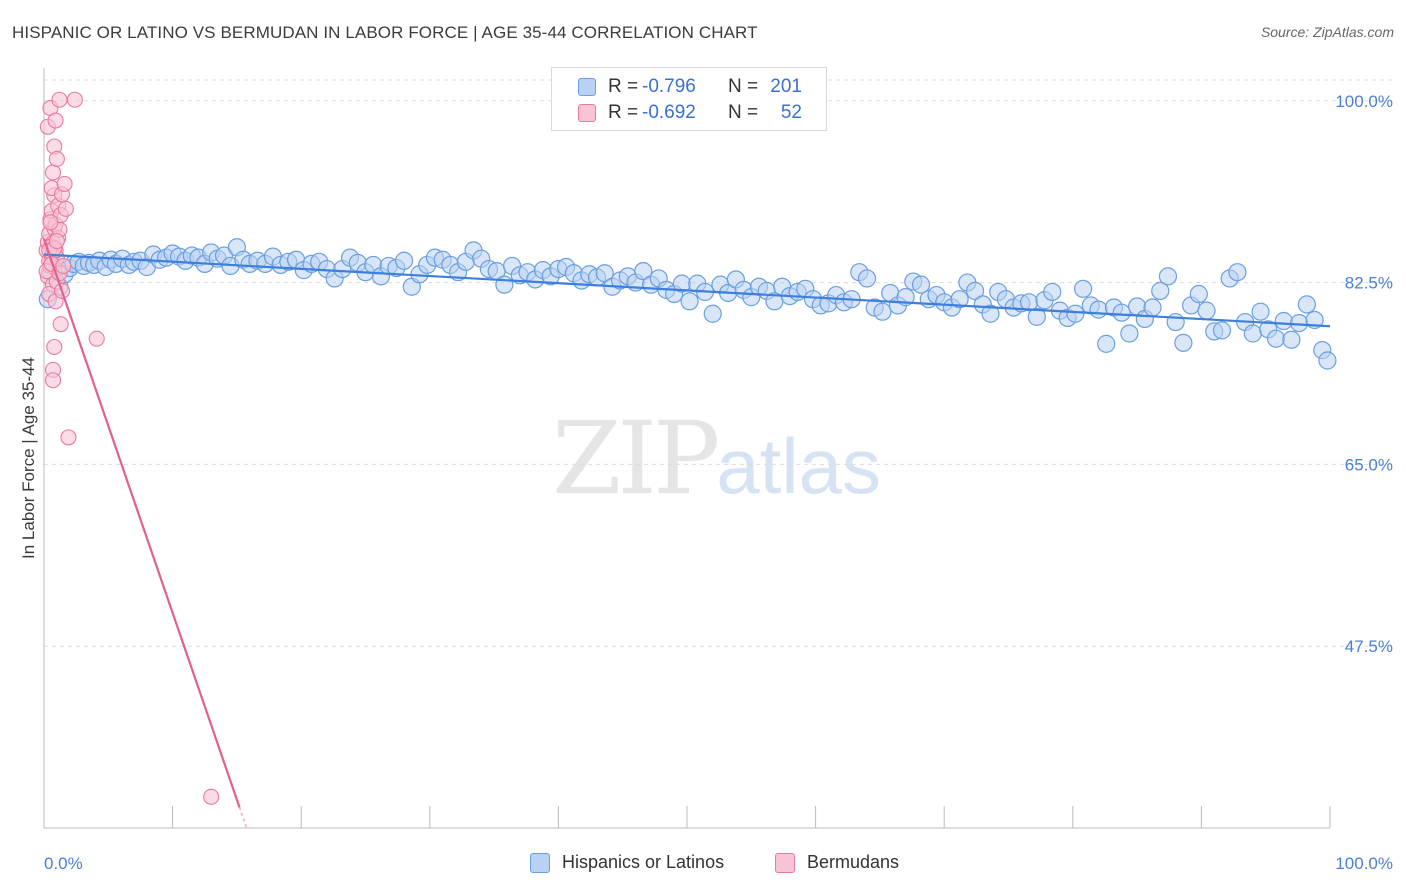  I want to click on y-tick-label: 82.5%, so click(1369, 283).